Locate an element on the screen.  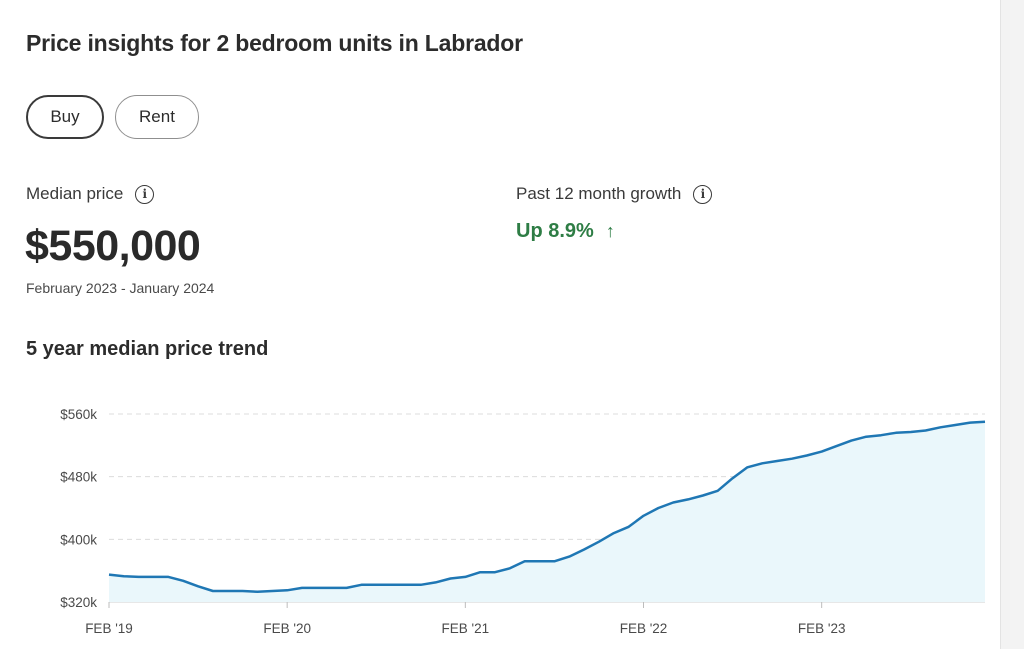
chart-point: 2022-04: $447,000 is located at coordinates (673, 503).